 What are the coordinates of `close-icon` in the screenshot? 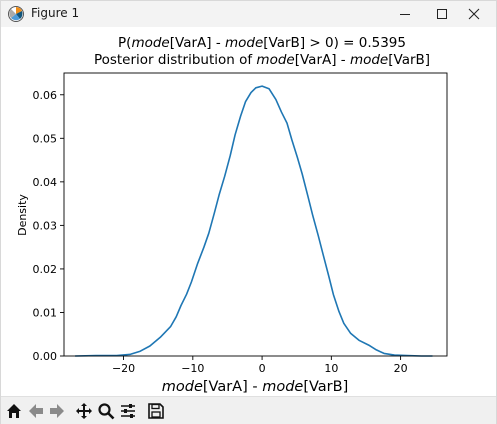 It's located at (474, 14).